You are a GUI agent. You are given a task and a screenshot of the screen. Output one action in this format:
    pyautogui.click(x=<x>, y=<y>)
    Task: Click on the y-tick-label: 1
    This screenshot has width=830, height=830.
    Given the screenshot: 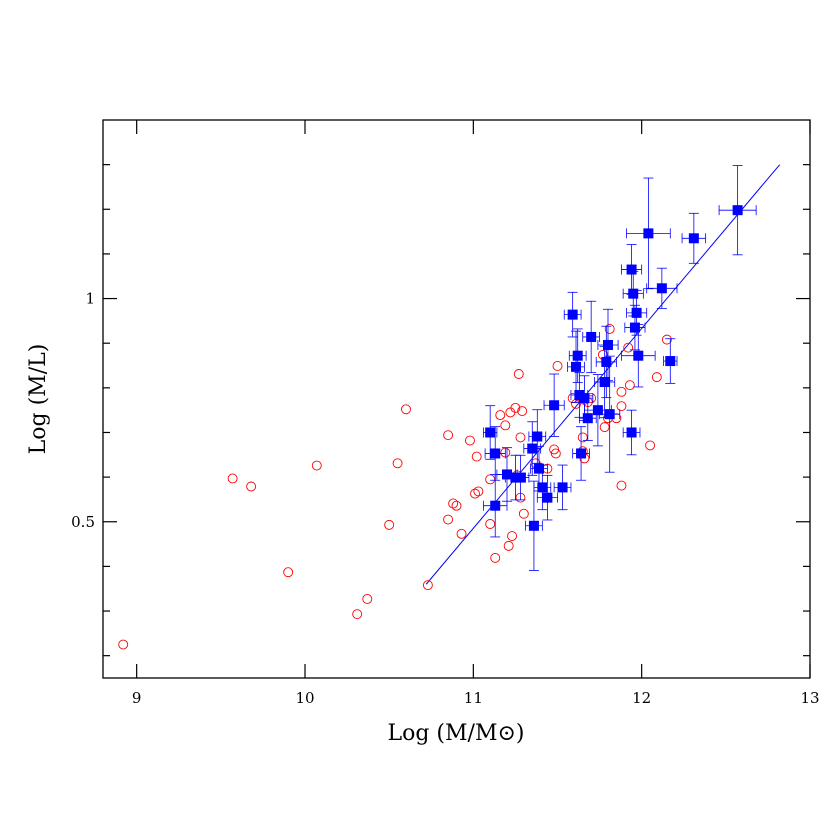 What is the action you would take?
    pyautogui.click(x=90, y=299)
    